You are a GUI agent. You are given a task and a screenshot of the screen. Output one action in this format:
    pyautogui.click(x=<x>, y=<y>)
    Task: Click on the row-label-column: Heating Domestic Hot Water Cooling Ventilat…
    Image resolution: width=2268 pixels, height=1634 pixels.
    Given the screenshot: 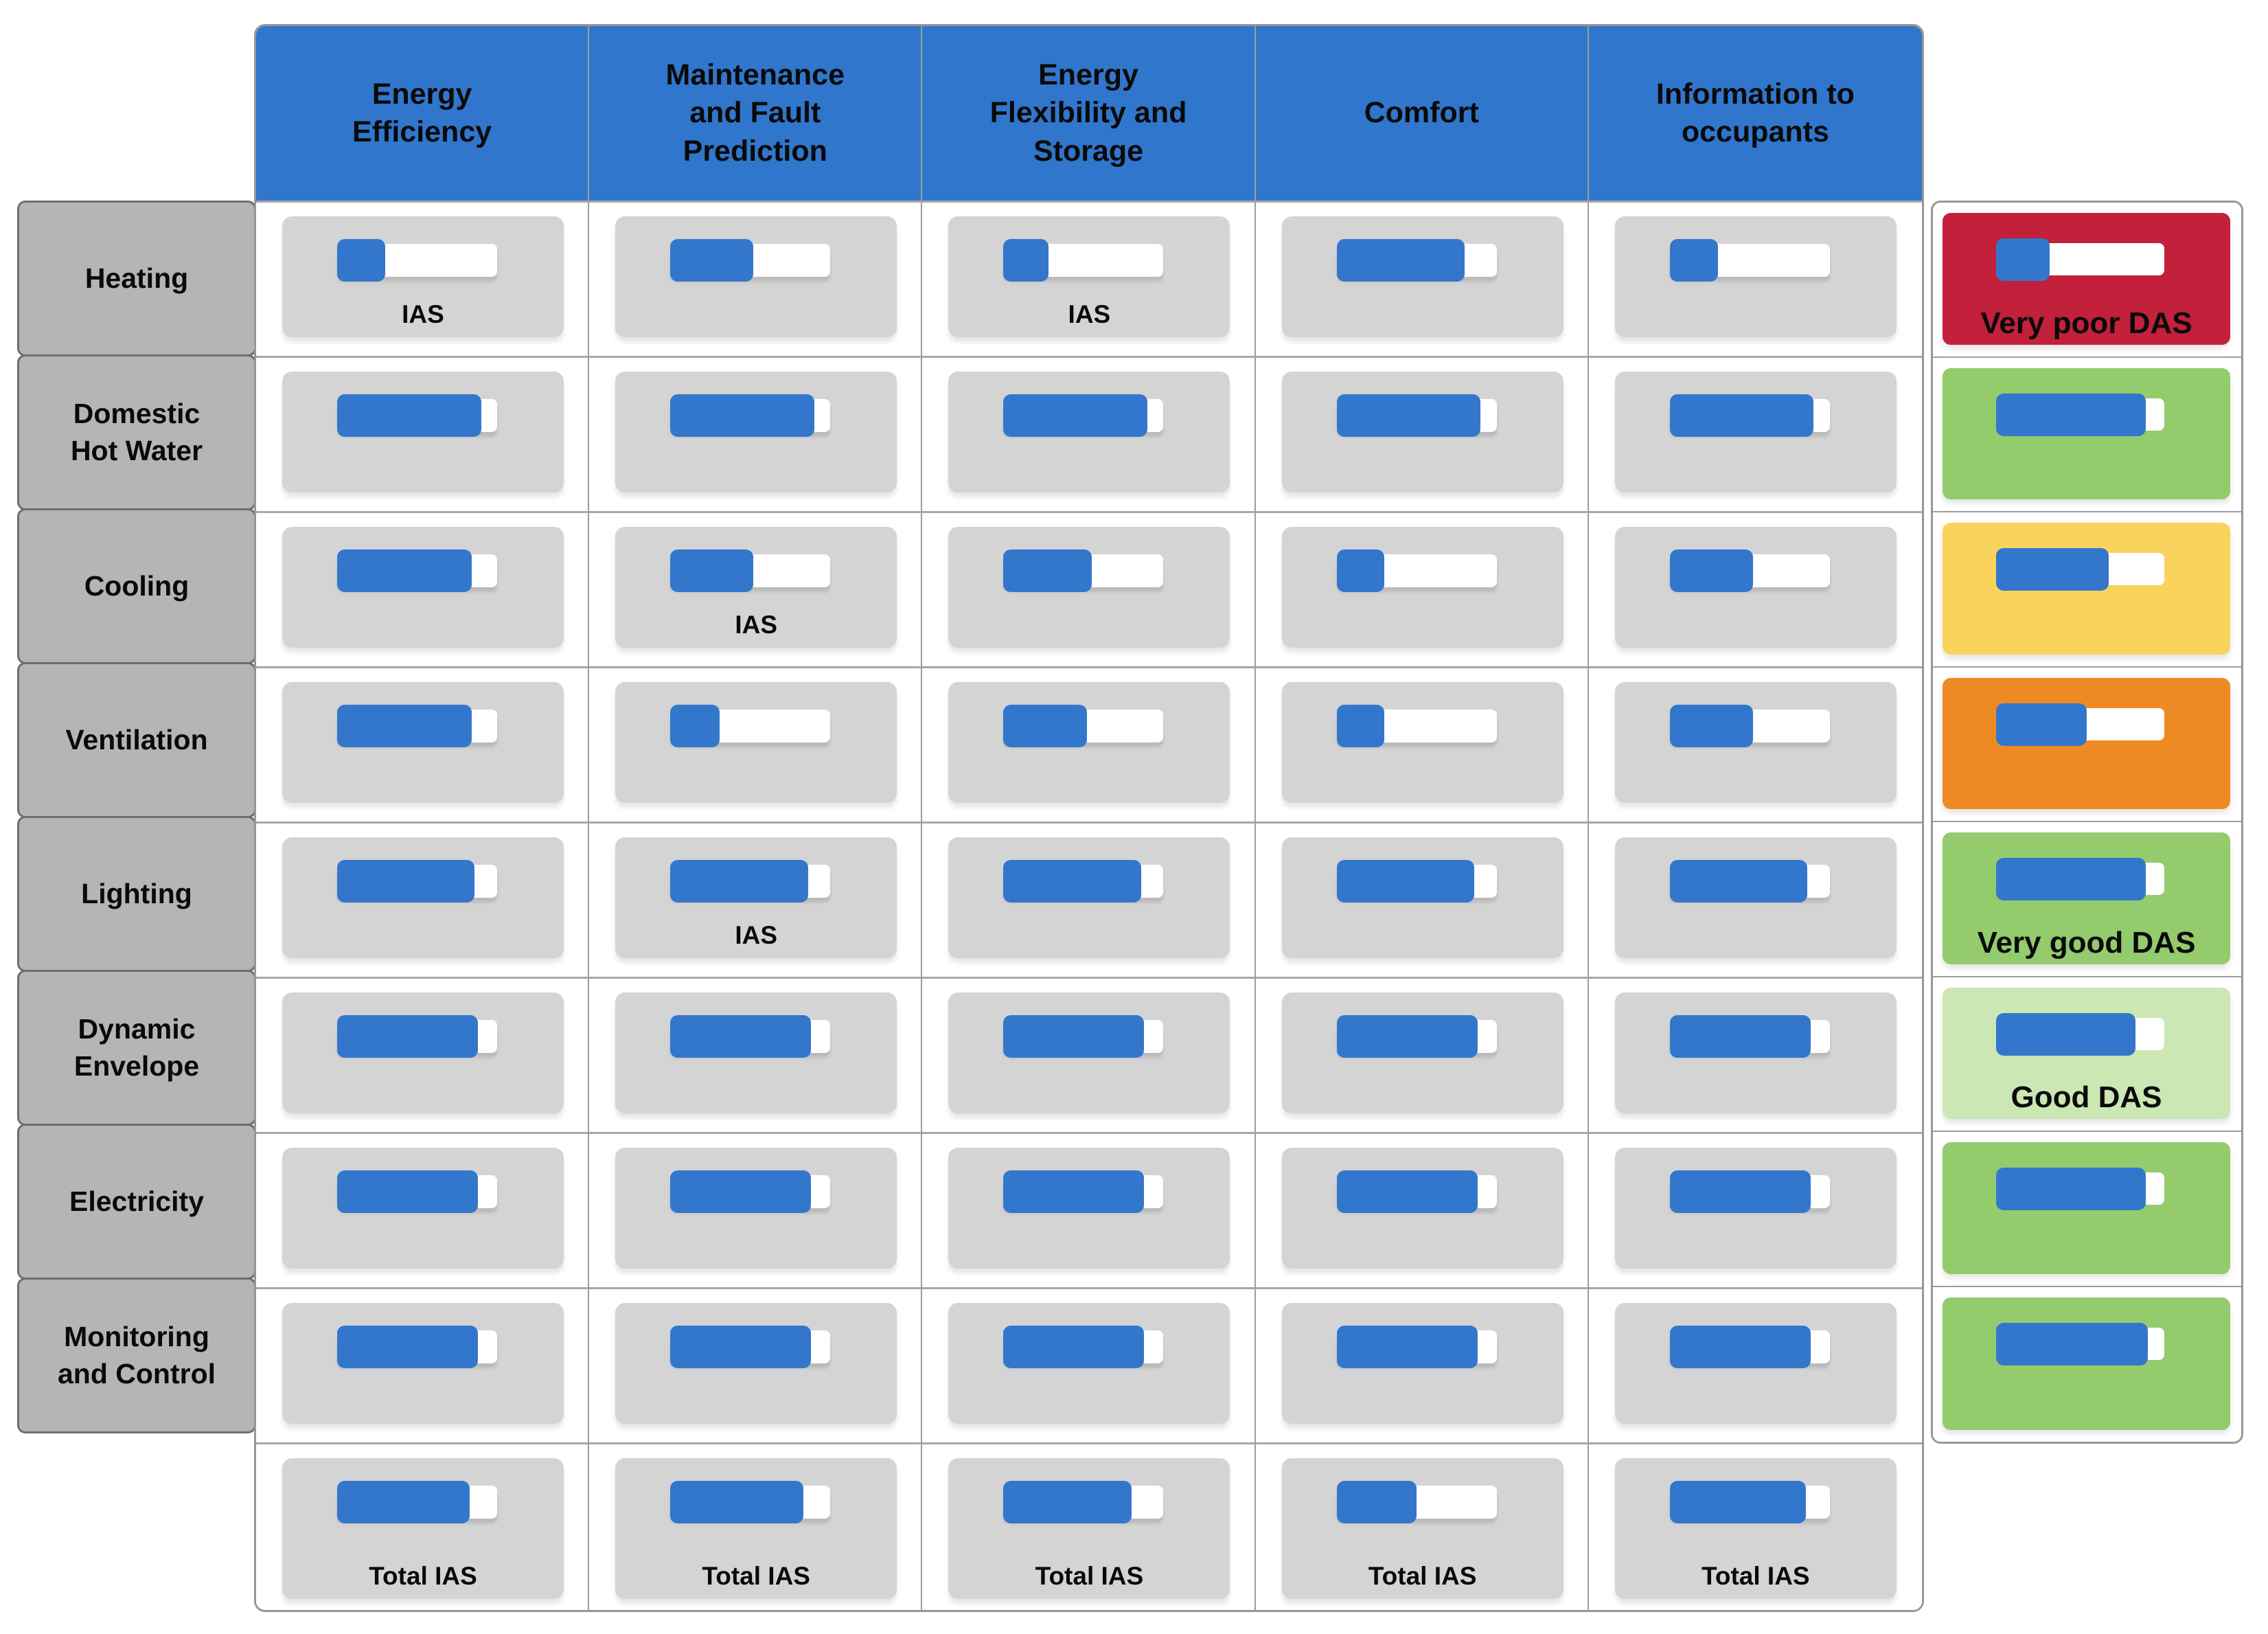 What is the action you would take?
    pyautogui.click(x=136, y=817)
    